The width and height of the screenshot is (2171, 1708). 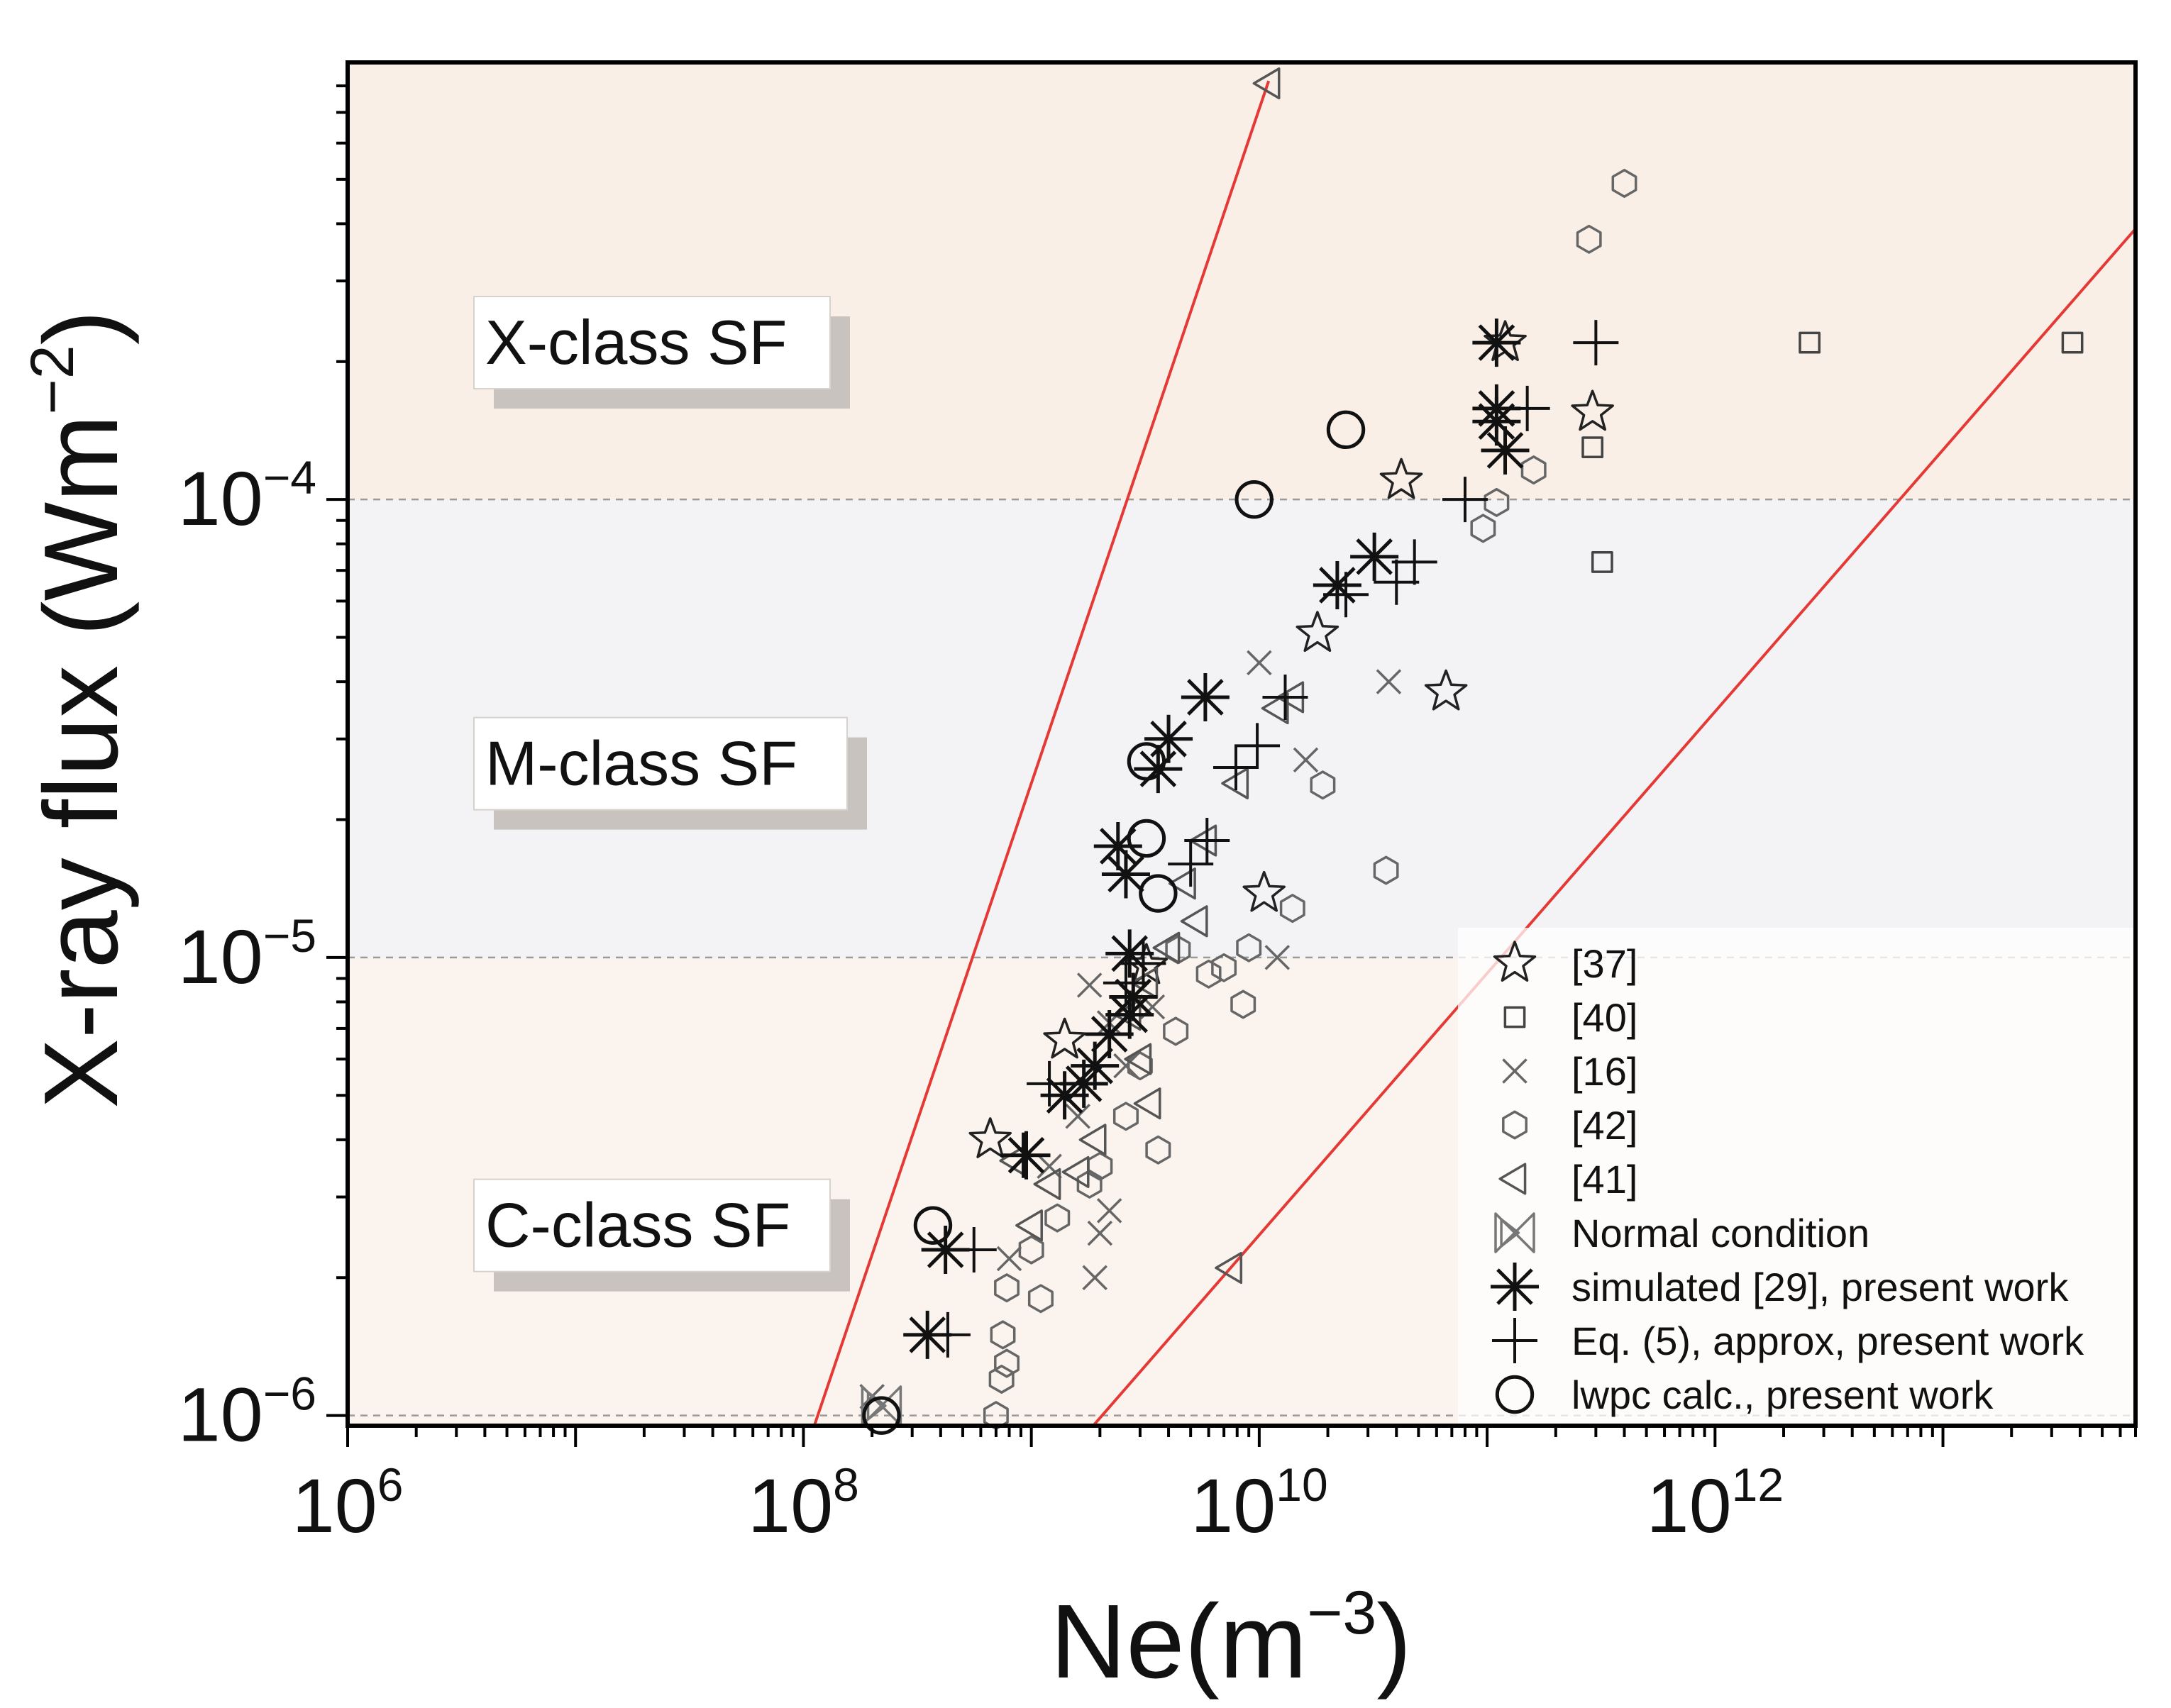 What do you see at coordinates (636, 342) in the screenshot?
I see `class-label-text: X-class SF` at bounding box center [636, 342].